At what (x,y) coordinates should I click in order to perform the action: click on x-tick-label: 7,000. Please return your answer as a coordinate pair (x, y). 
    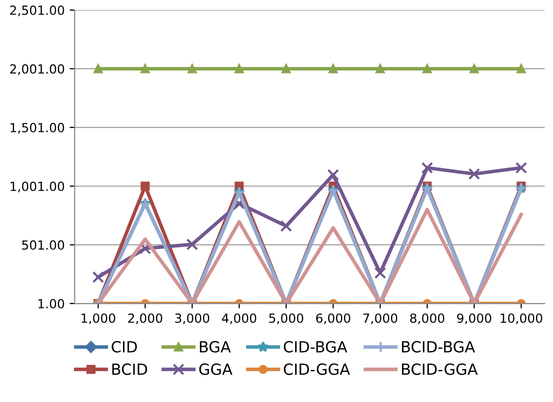
    Looking at the image, I should click on (380, 318).